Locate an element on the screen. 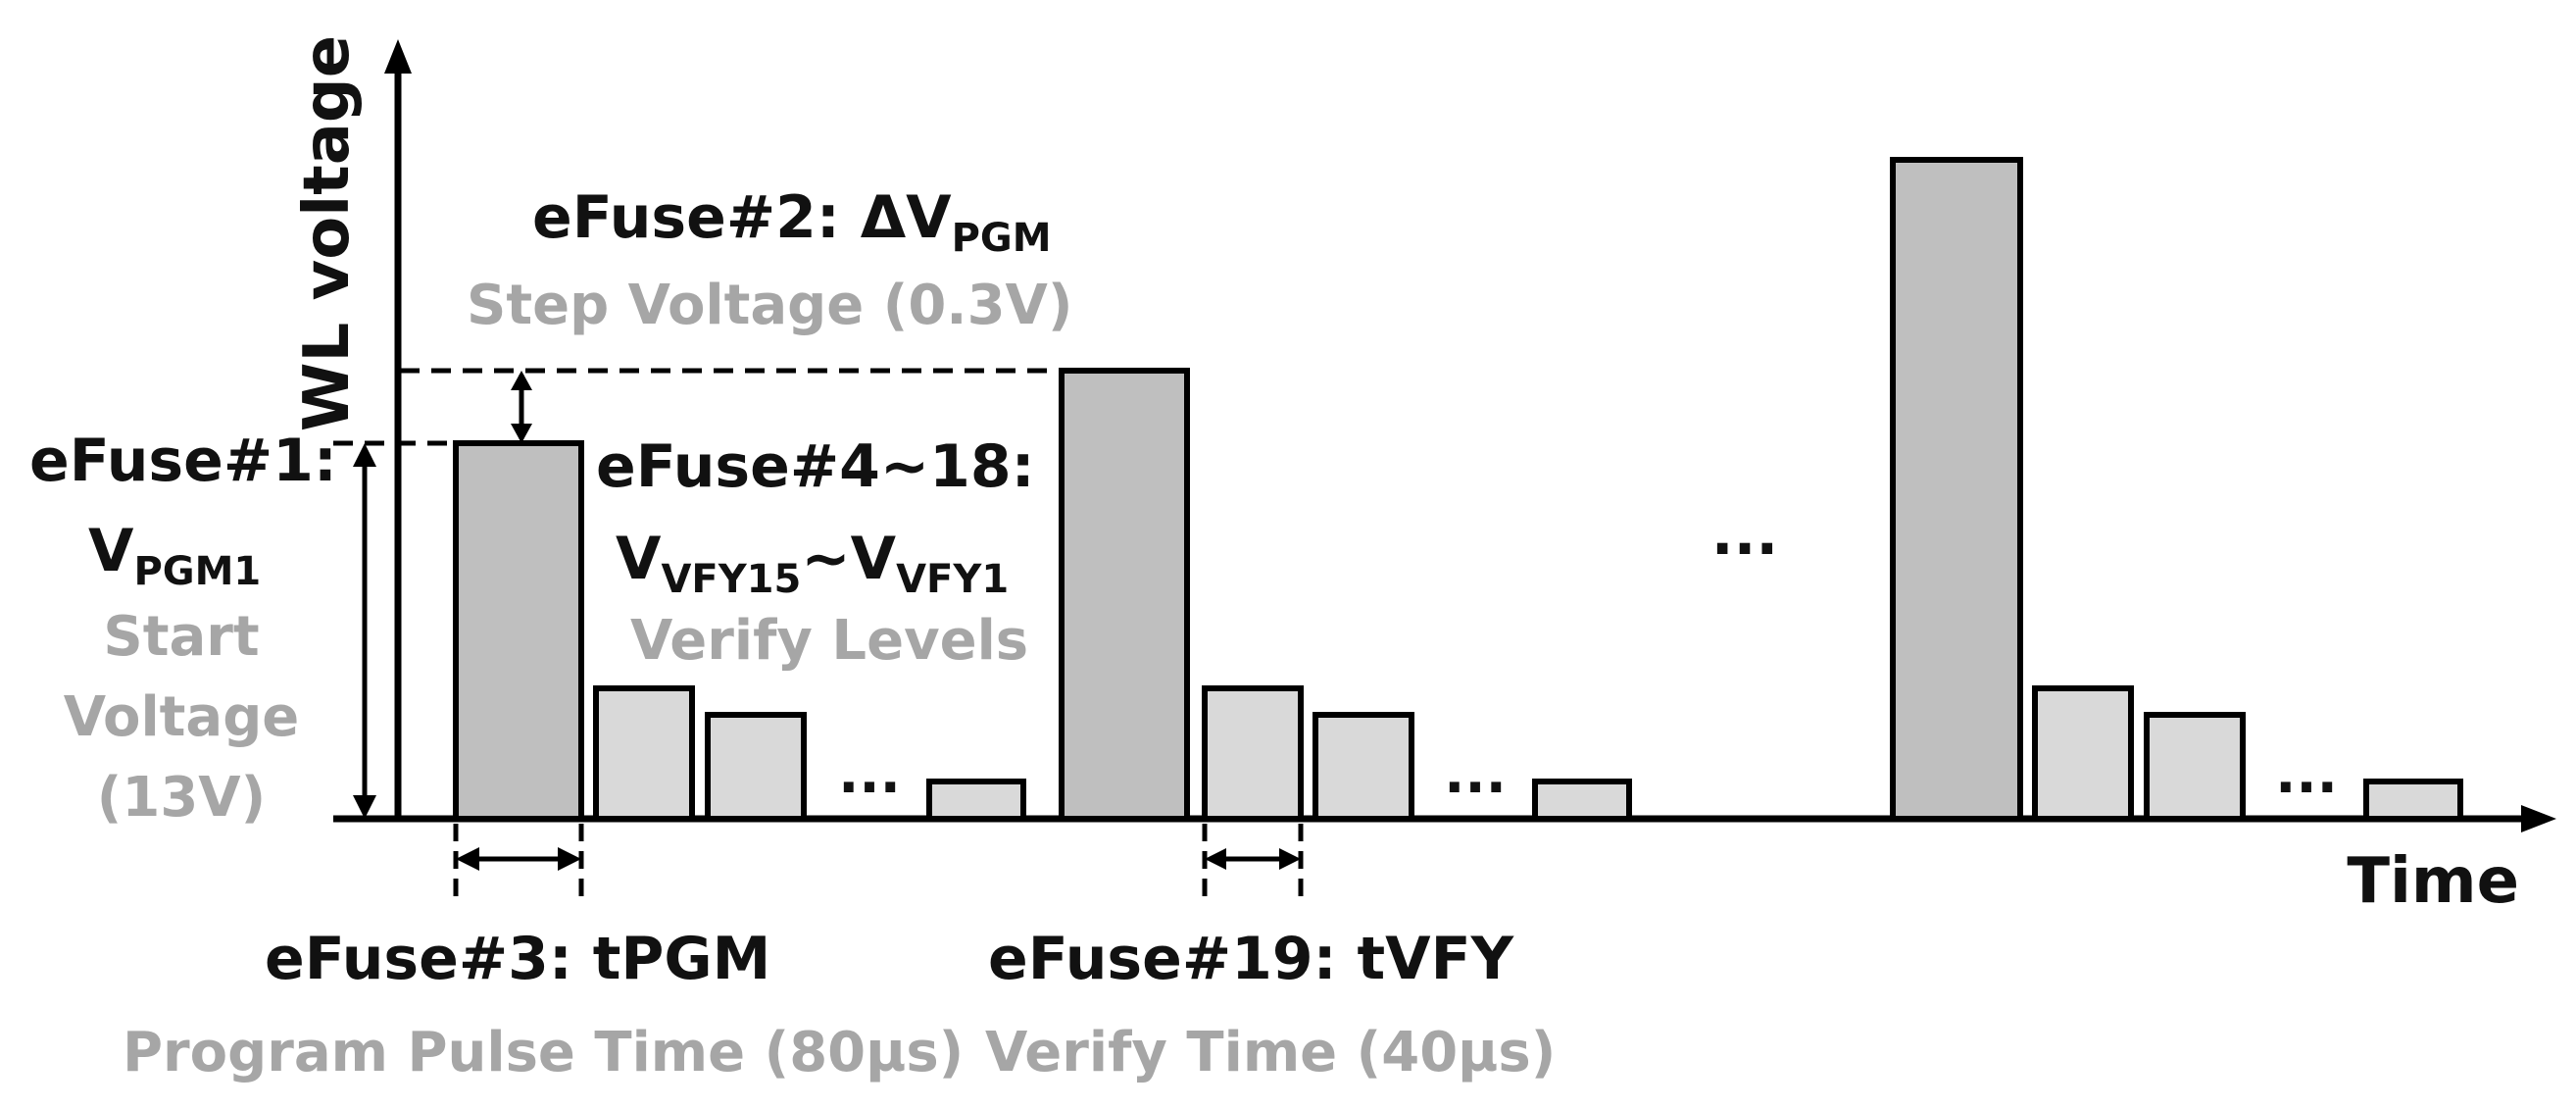 The width and height of the screenshot is (2576, 1109). tvfy-arrowhead-right is located at coordinates (1290, 859).